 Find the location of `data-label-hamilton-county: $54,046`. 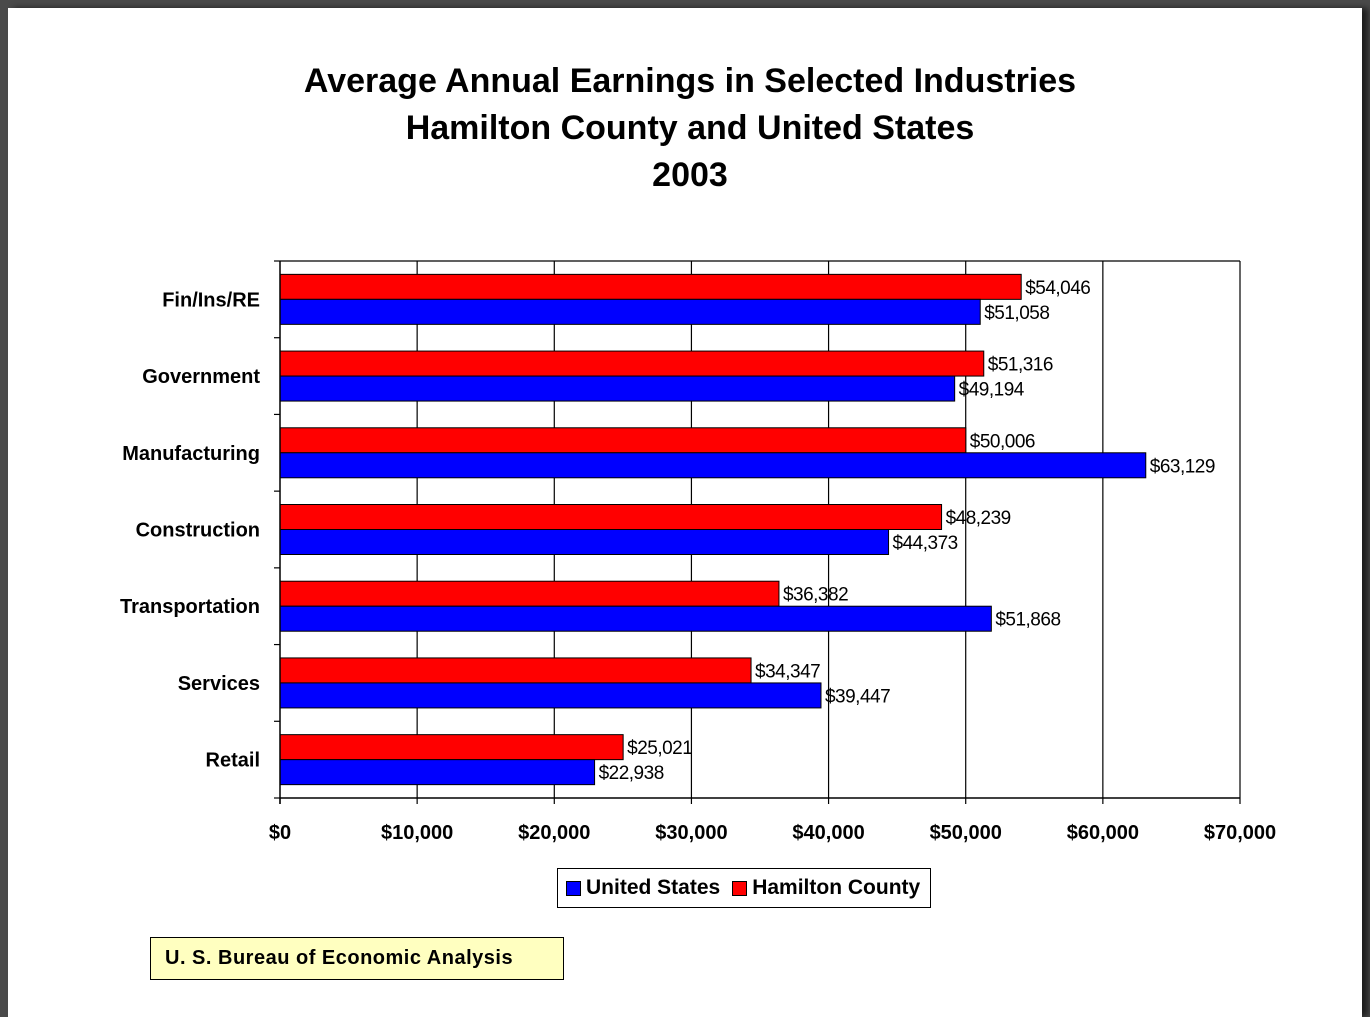

data-label-hamilton-county: $54,046 is located at coordinates (1057, 288).